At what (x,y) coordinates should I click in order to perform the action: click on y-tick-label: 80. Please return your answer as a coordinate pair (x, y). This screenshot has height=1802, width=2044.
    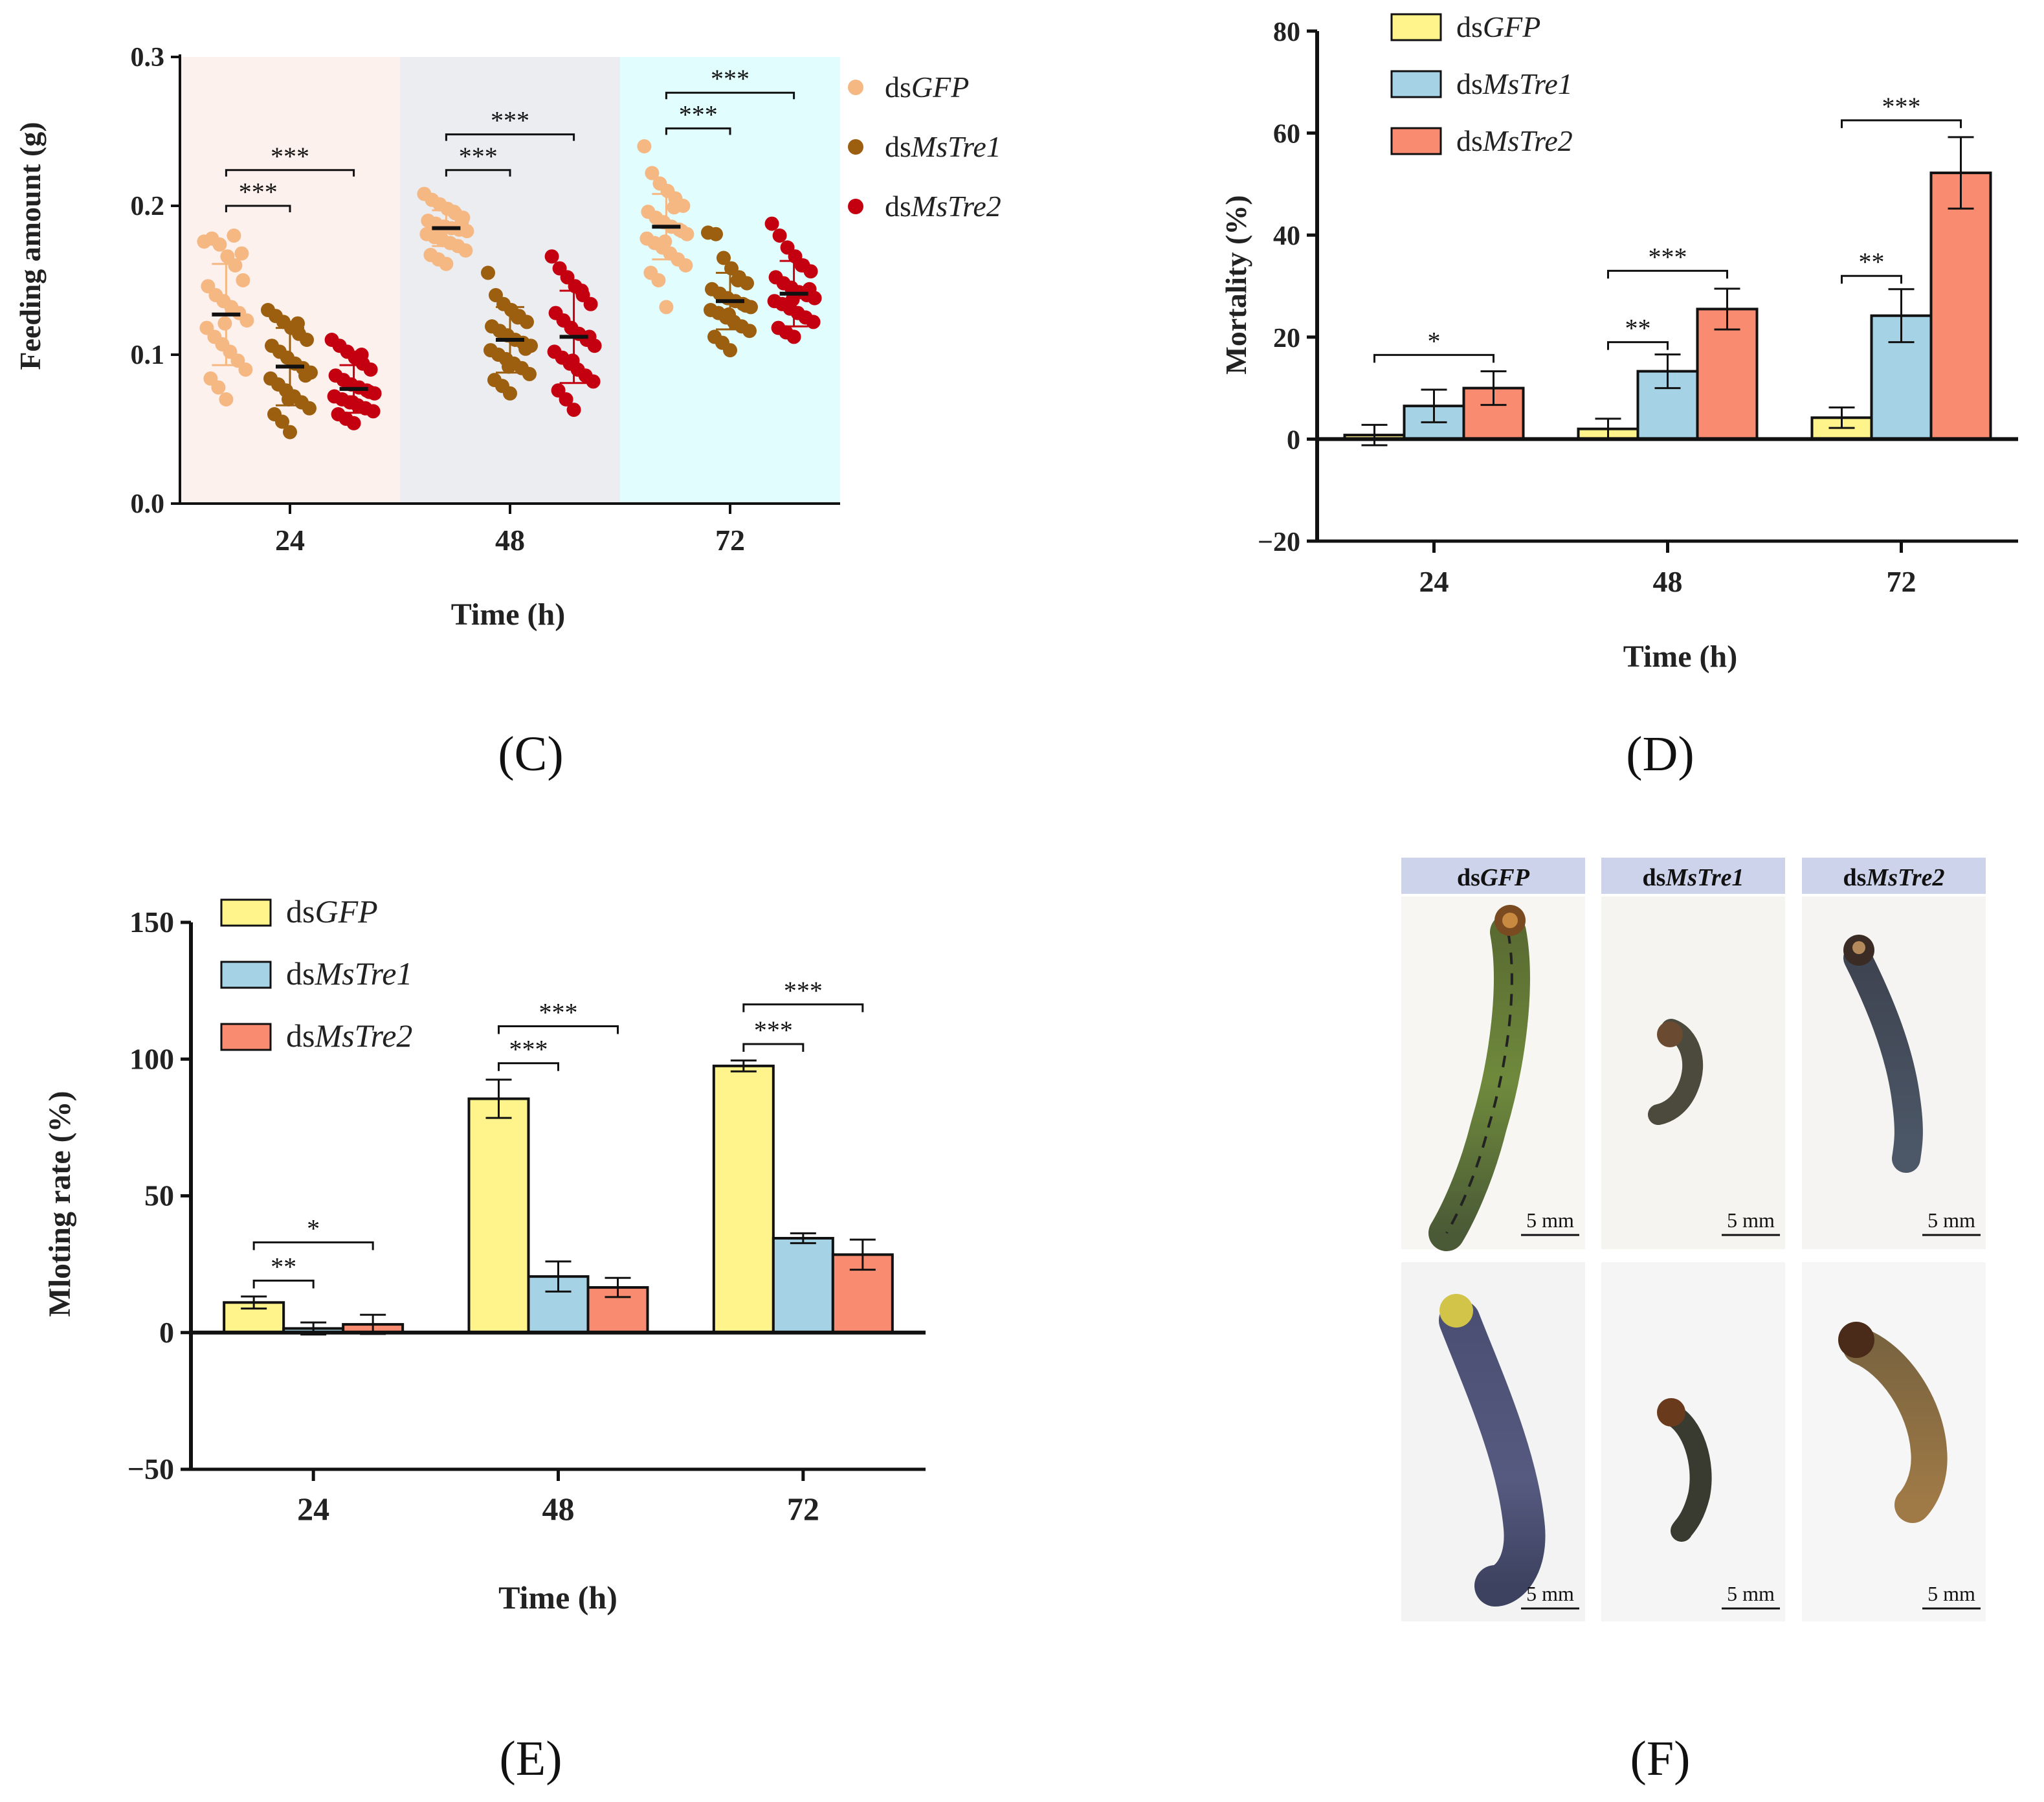
    Looking at the image, I should click on (1286, 32).